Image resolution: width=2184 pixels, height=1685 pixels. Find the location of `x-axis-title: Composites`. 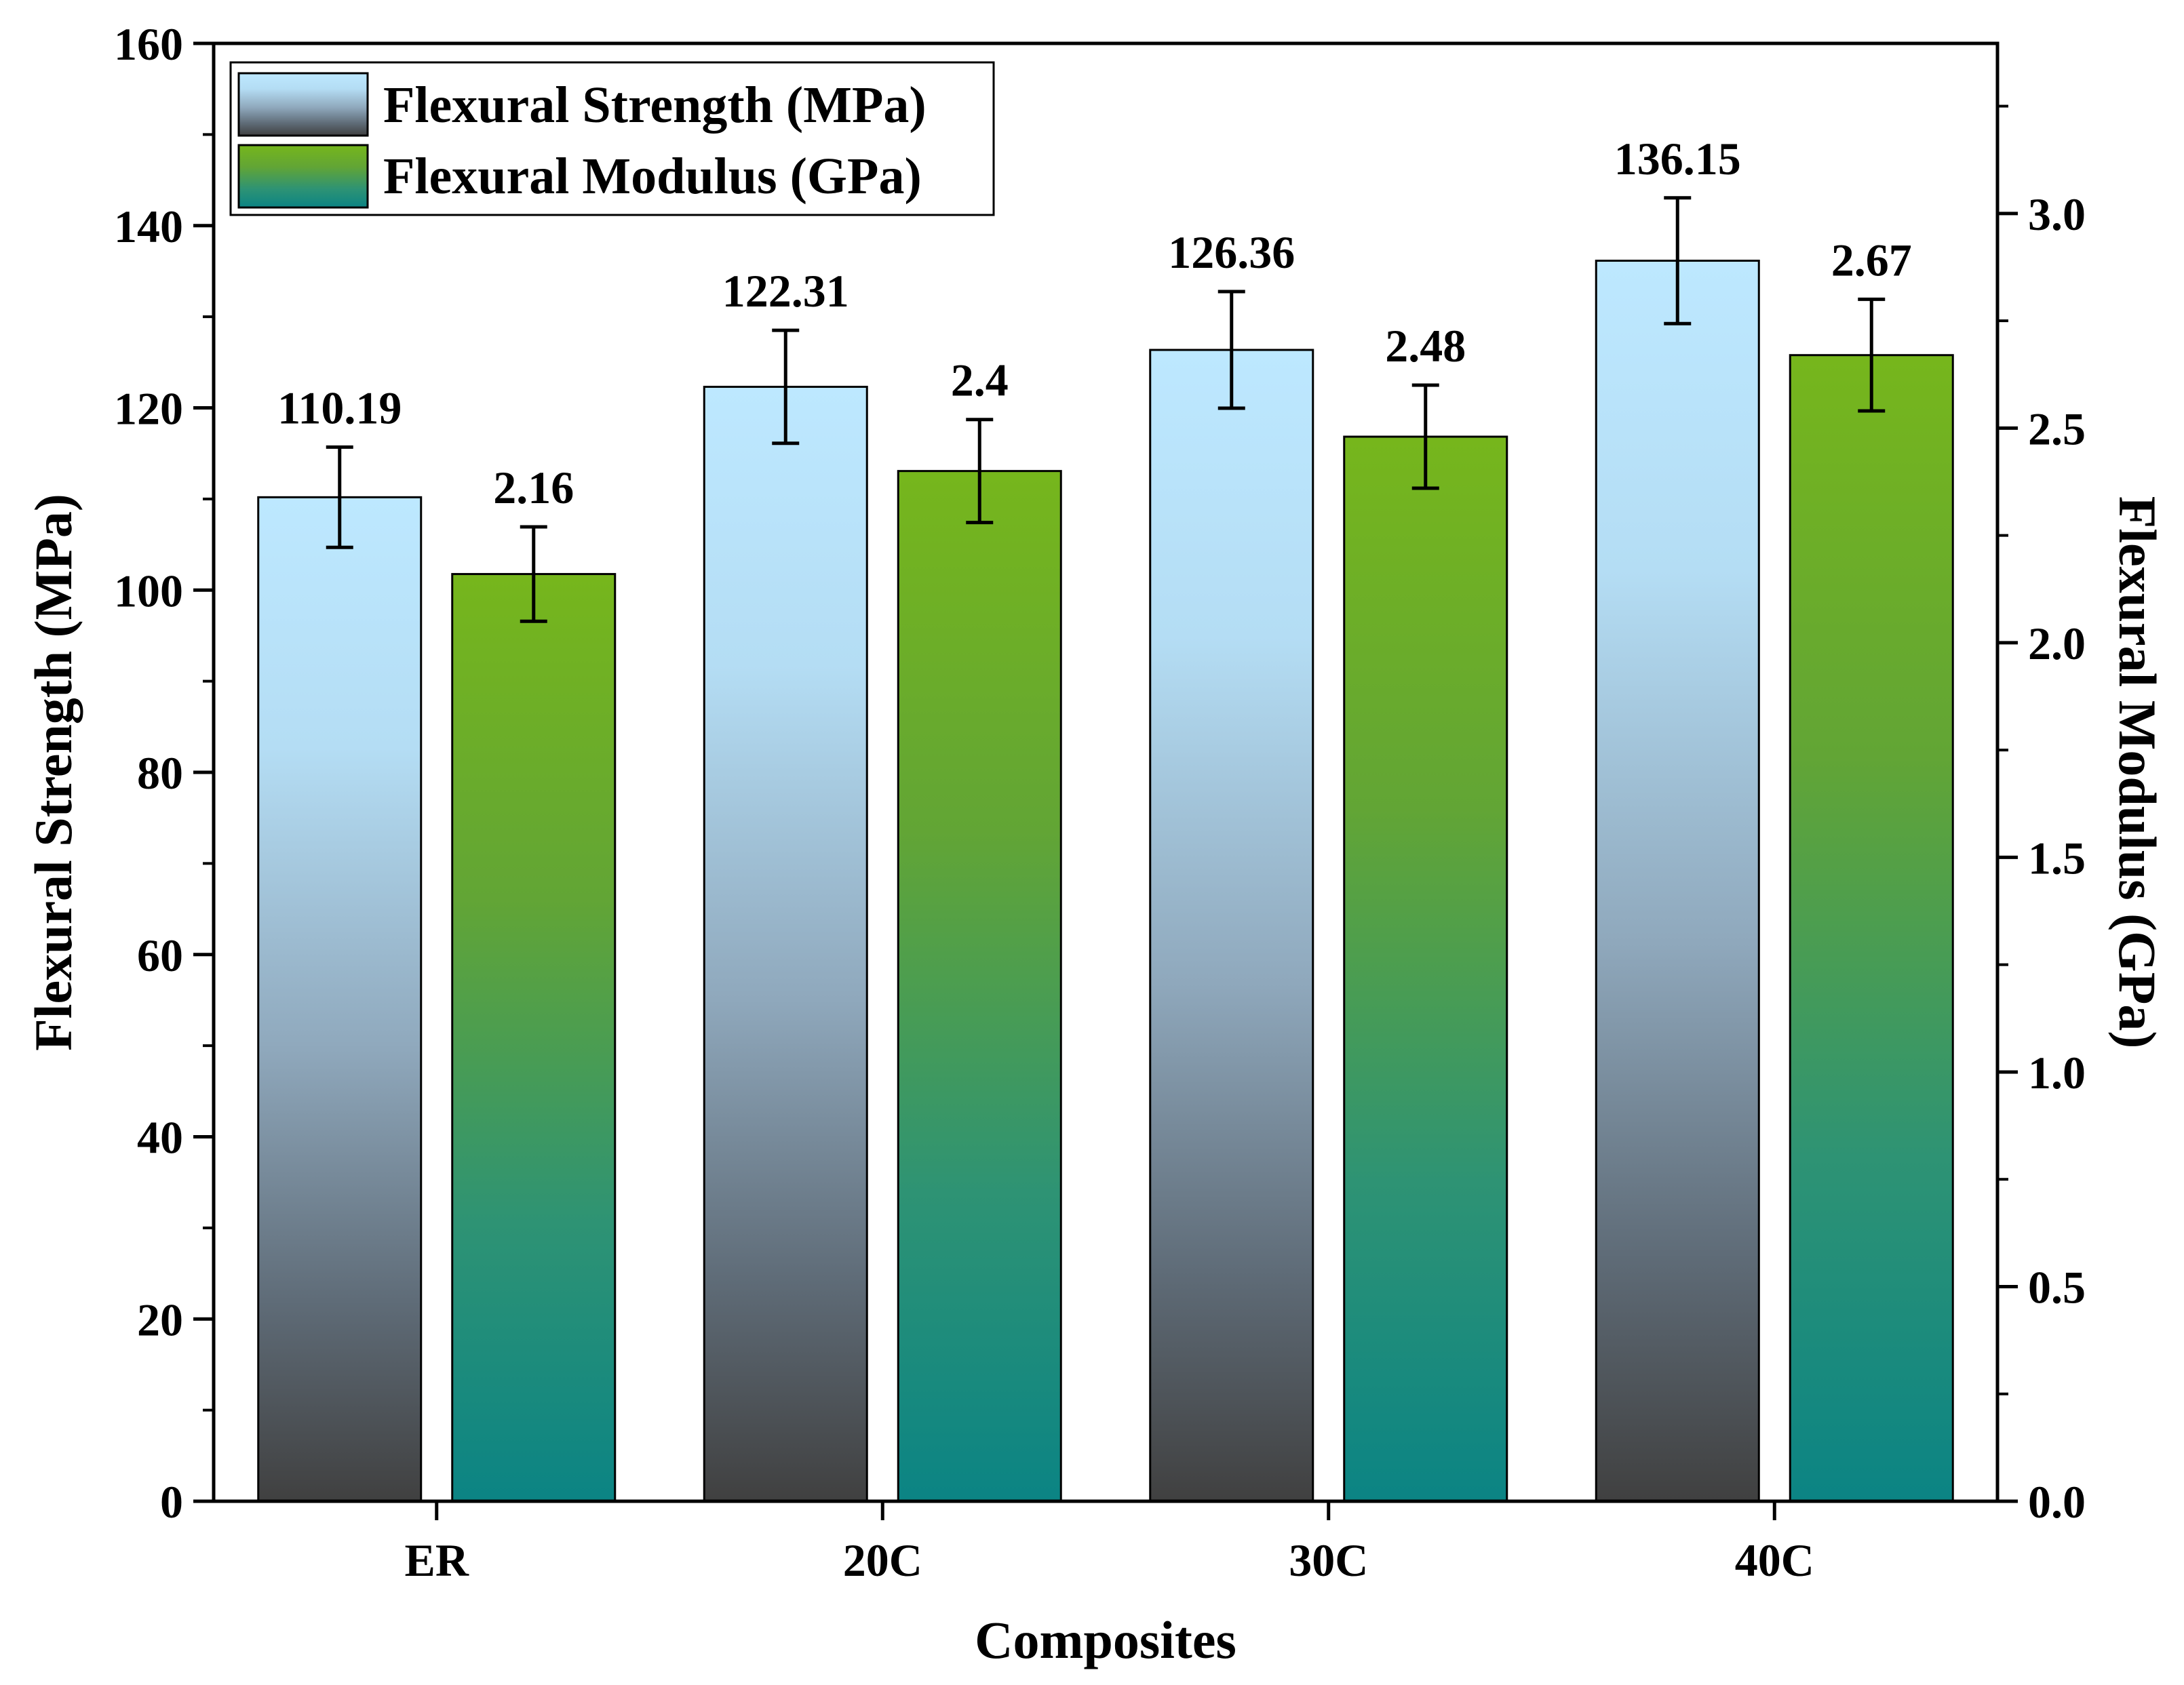

x-axis-title: Composites is located at coordinates (1105, 1639).